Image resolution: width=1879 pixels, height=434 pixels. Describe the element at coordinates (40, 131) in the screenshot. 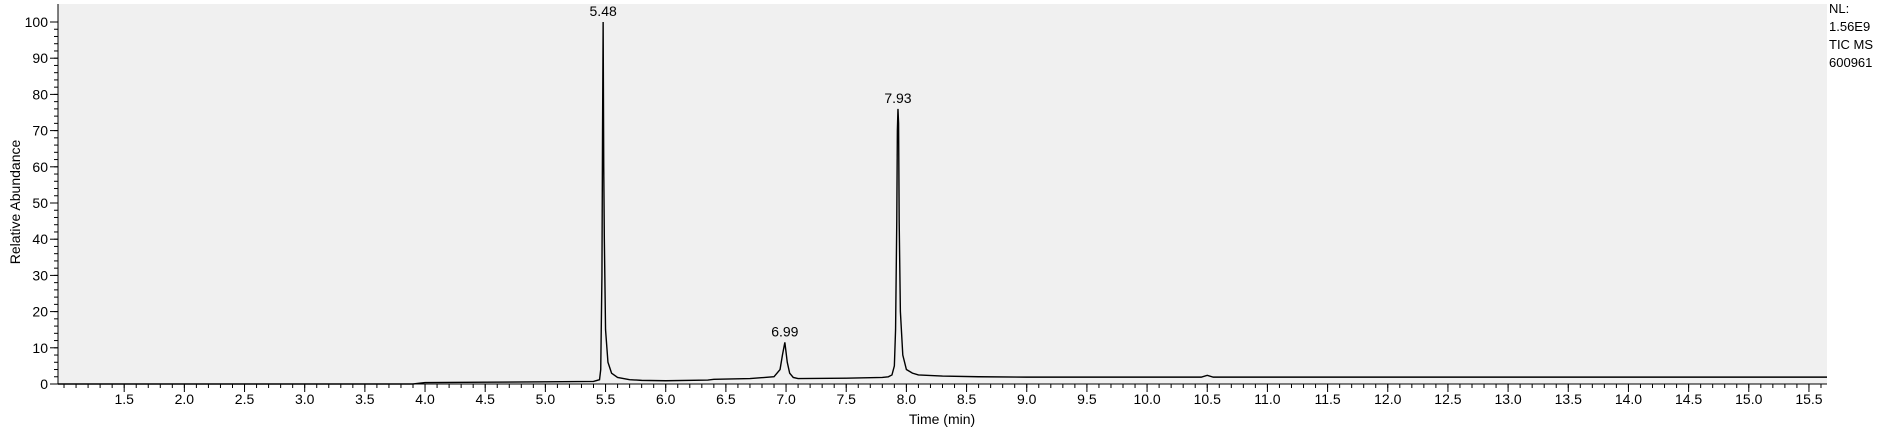

I see `y-tick-label: 70` at that location.